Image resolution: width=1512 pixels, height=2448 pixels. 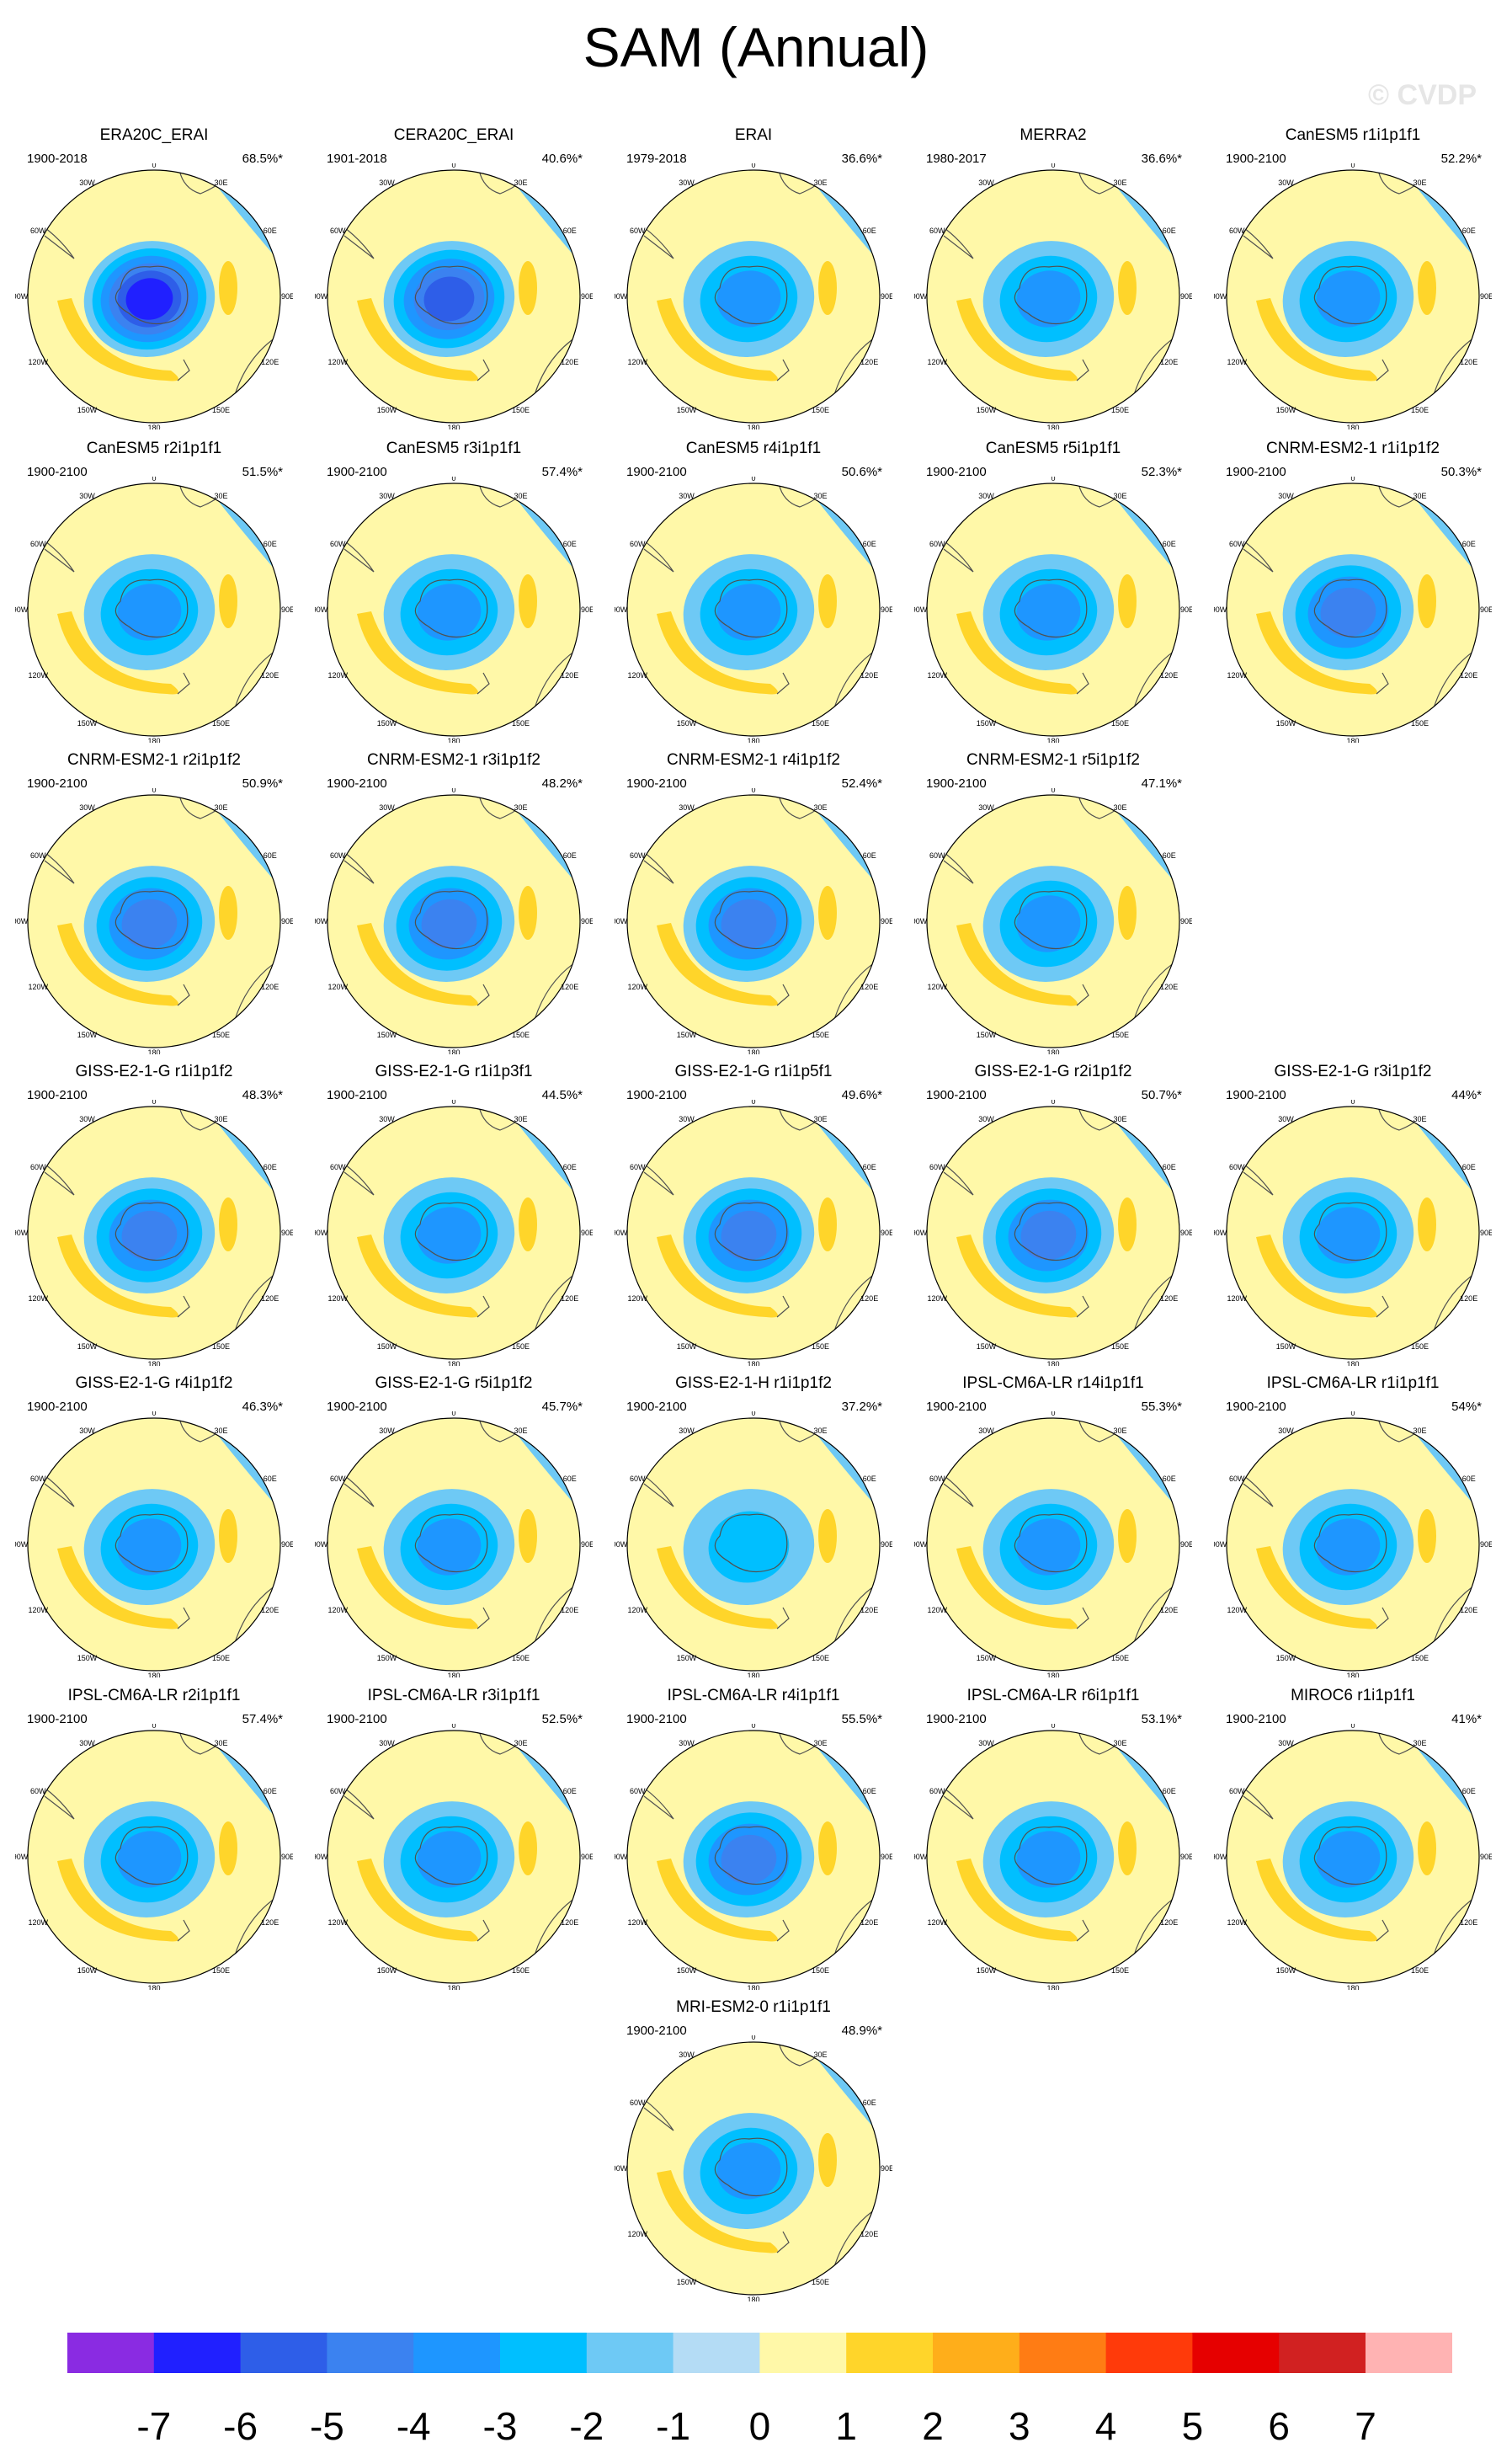 I want to click on panel-title: CanESM5 r1i1p1f1, so click(x=1353, y=135).